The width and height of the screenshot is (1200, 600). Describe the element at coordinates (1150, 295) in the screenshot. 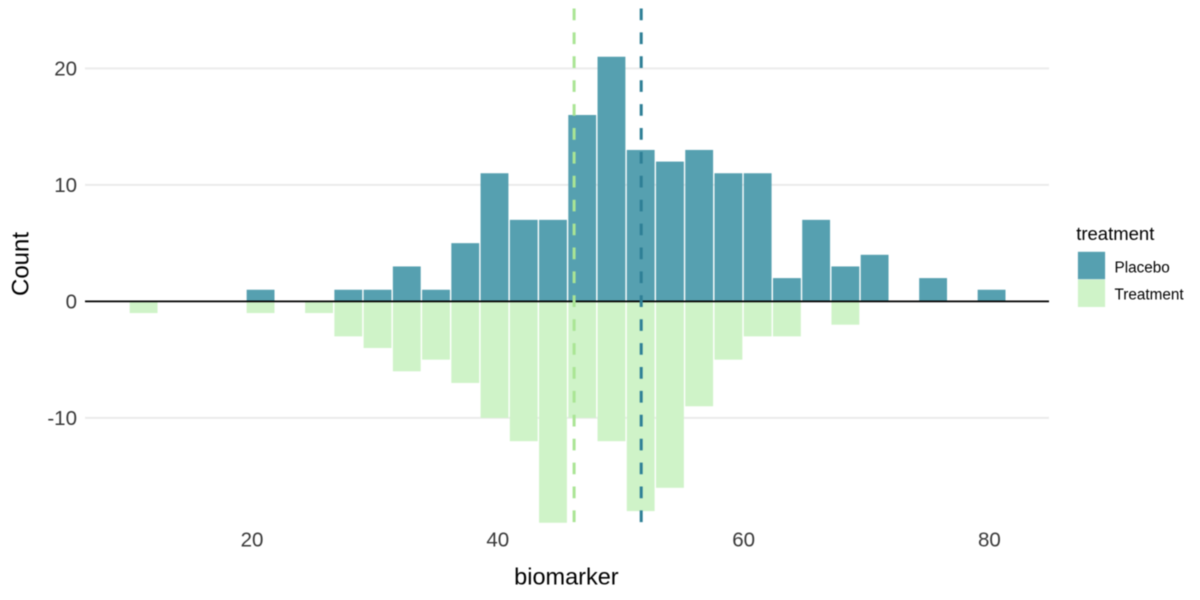

I see `svg-text: Treatment` at that location.